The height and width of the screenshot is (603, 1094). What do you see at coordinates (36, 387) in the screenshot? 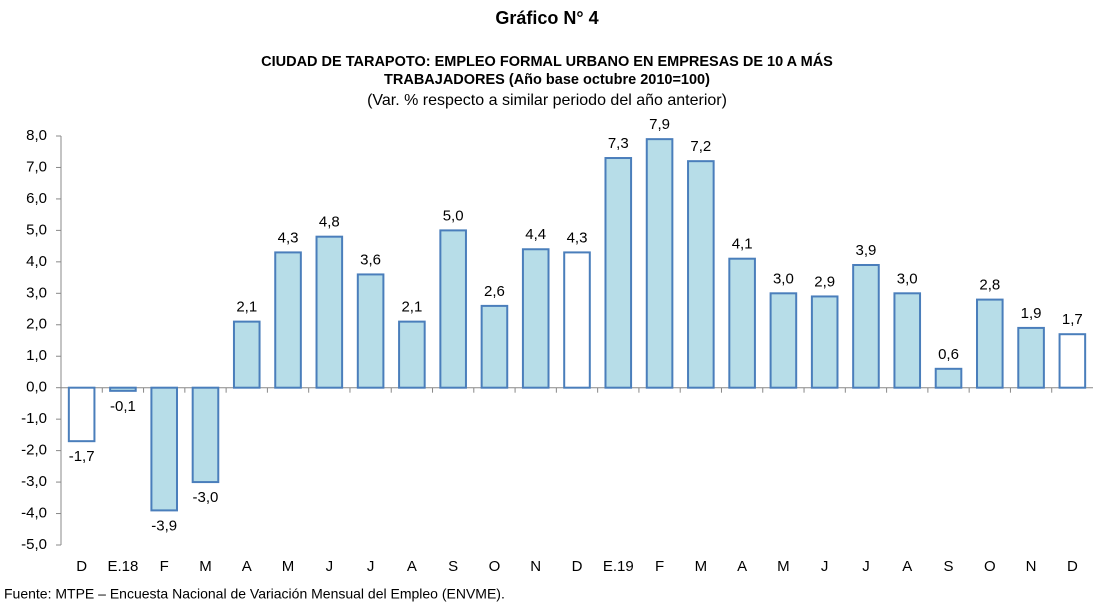
I see `y-tick-label: 0,0` at bounding box center [36, 387].